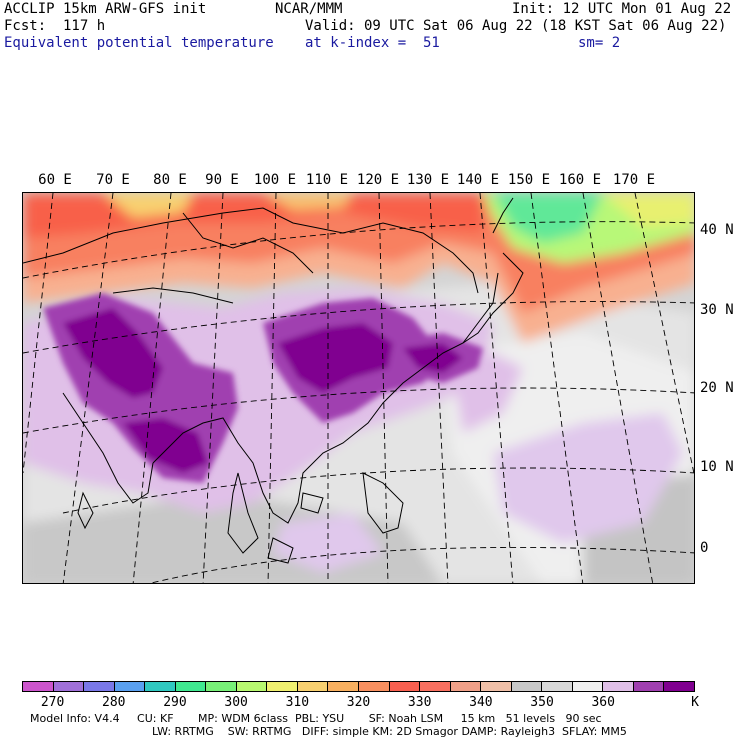  I want to click on colorbar, so click(358, 686).